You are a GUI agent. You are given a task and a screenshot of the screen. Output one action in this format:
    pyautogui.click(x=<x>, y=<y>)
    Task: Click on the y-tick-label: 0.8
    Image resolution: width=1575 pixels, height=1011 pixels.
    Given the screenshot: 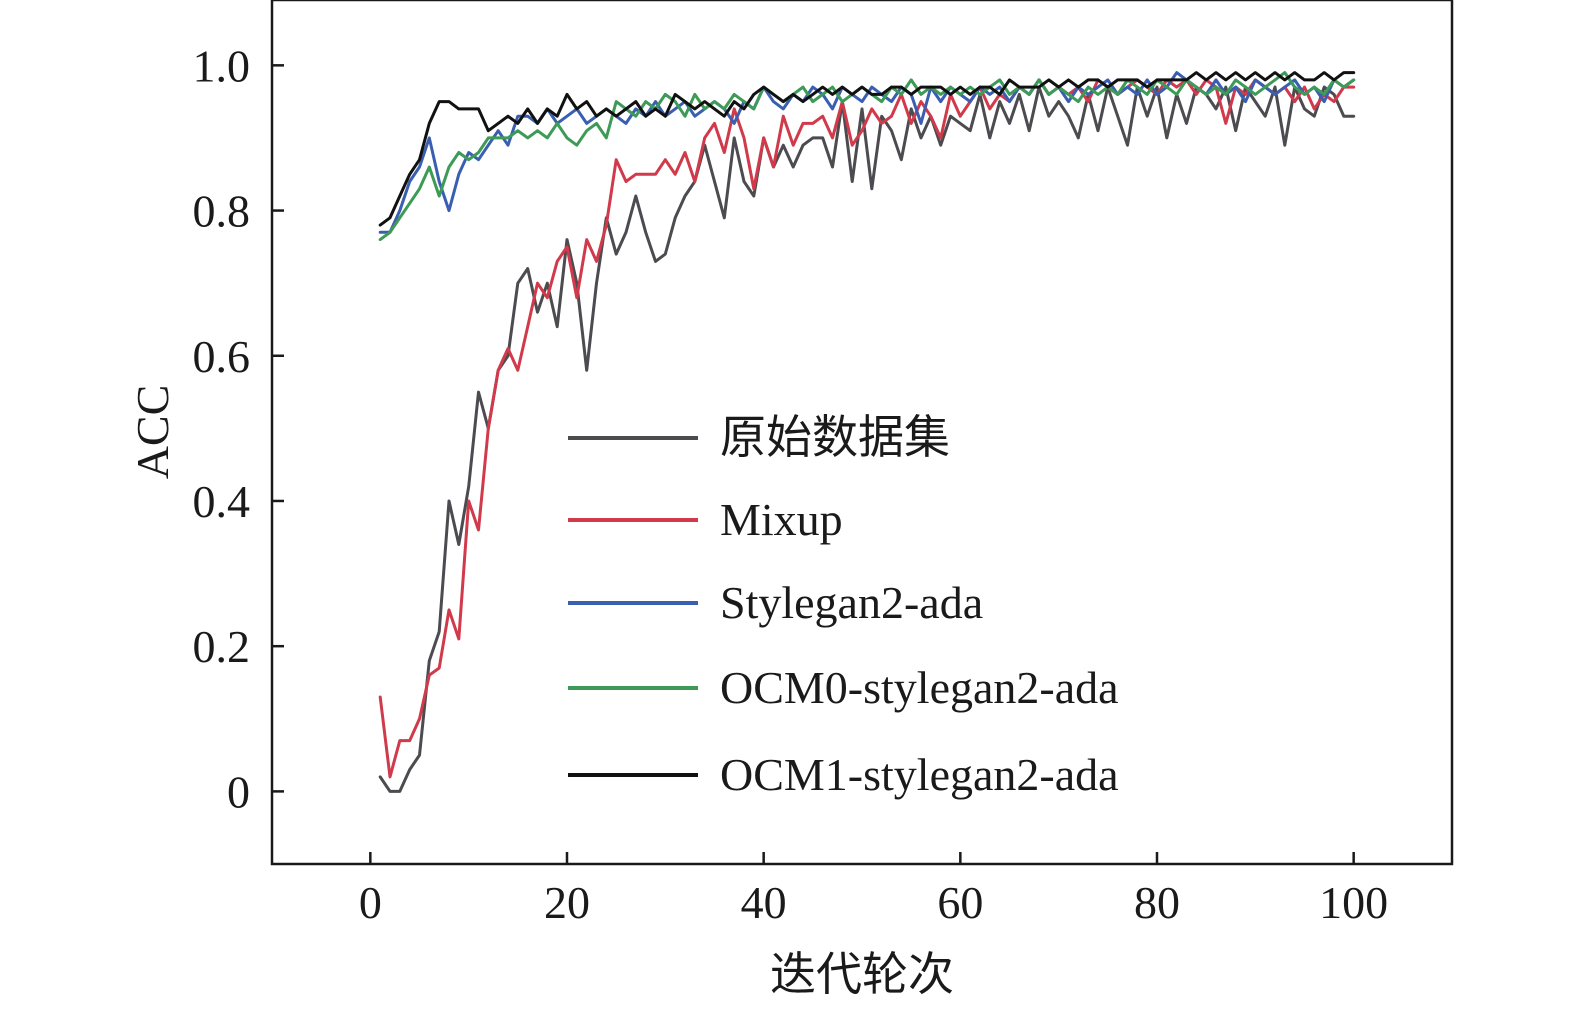 What is the action you would take?
    pyautogui.click(x=222, y=211)
    